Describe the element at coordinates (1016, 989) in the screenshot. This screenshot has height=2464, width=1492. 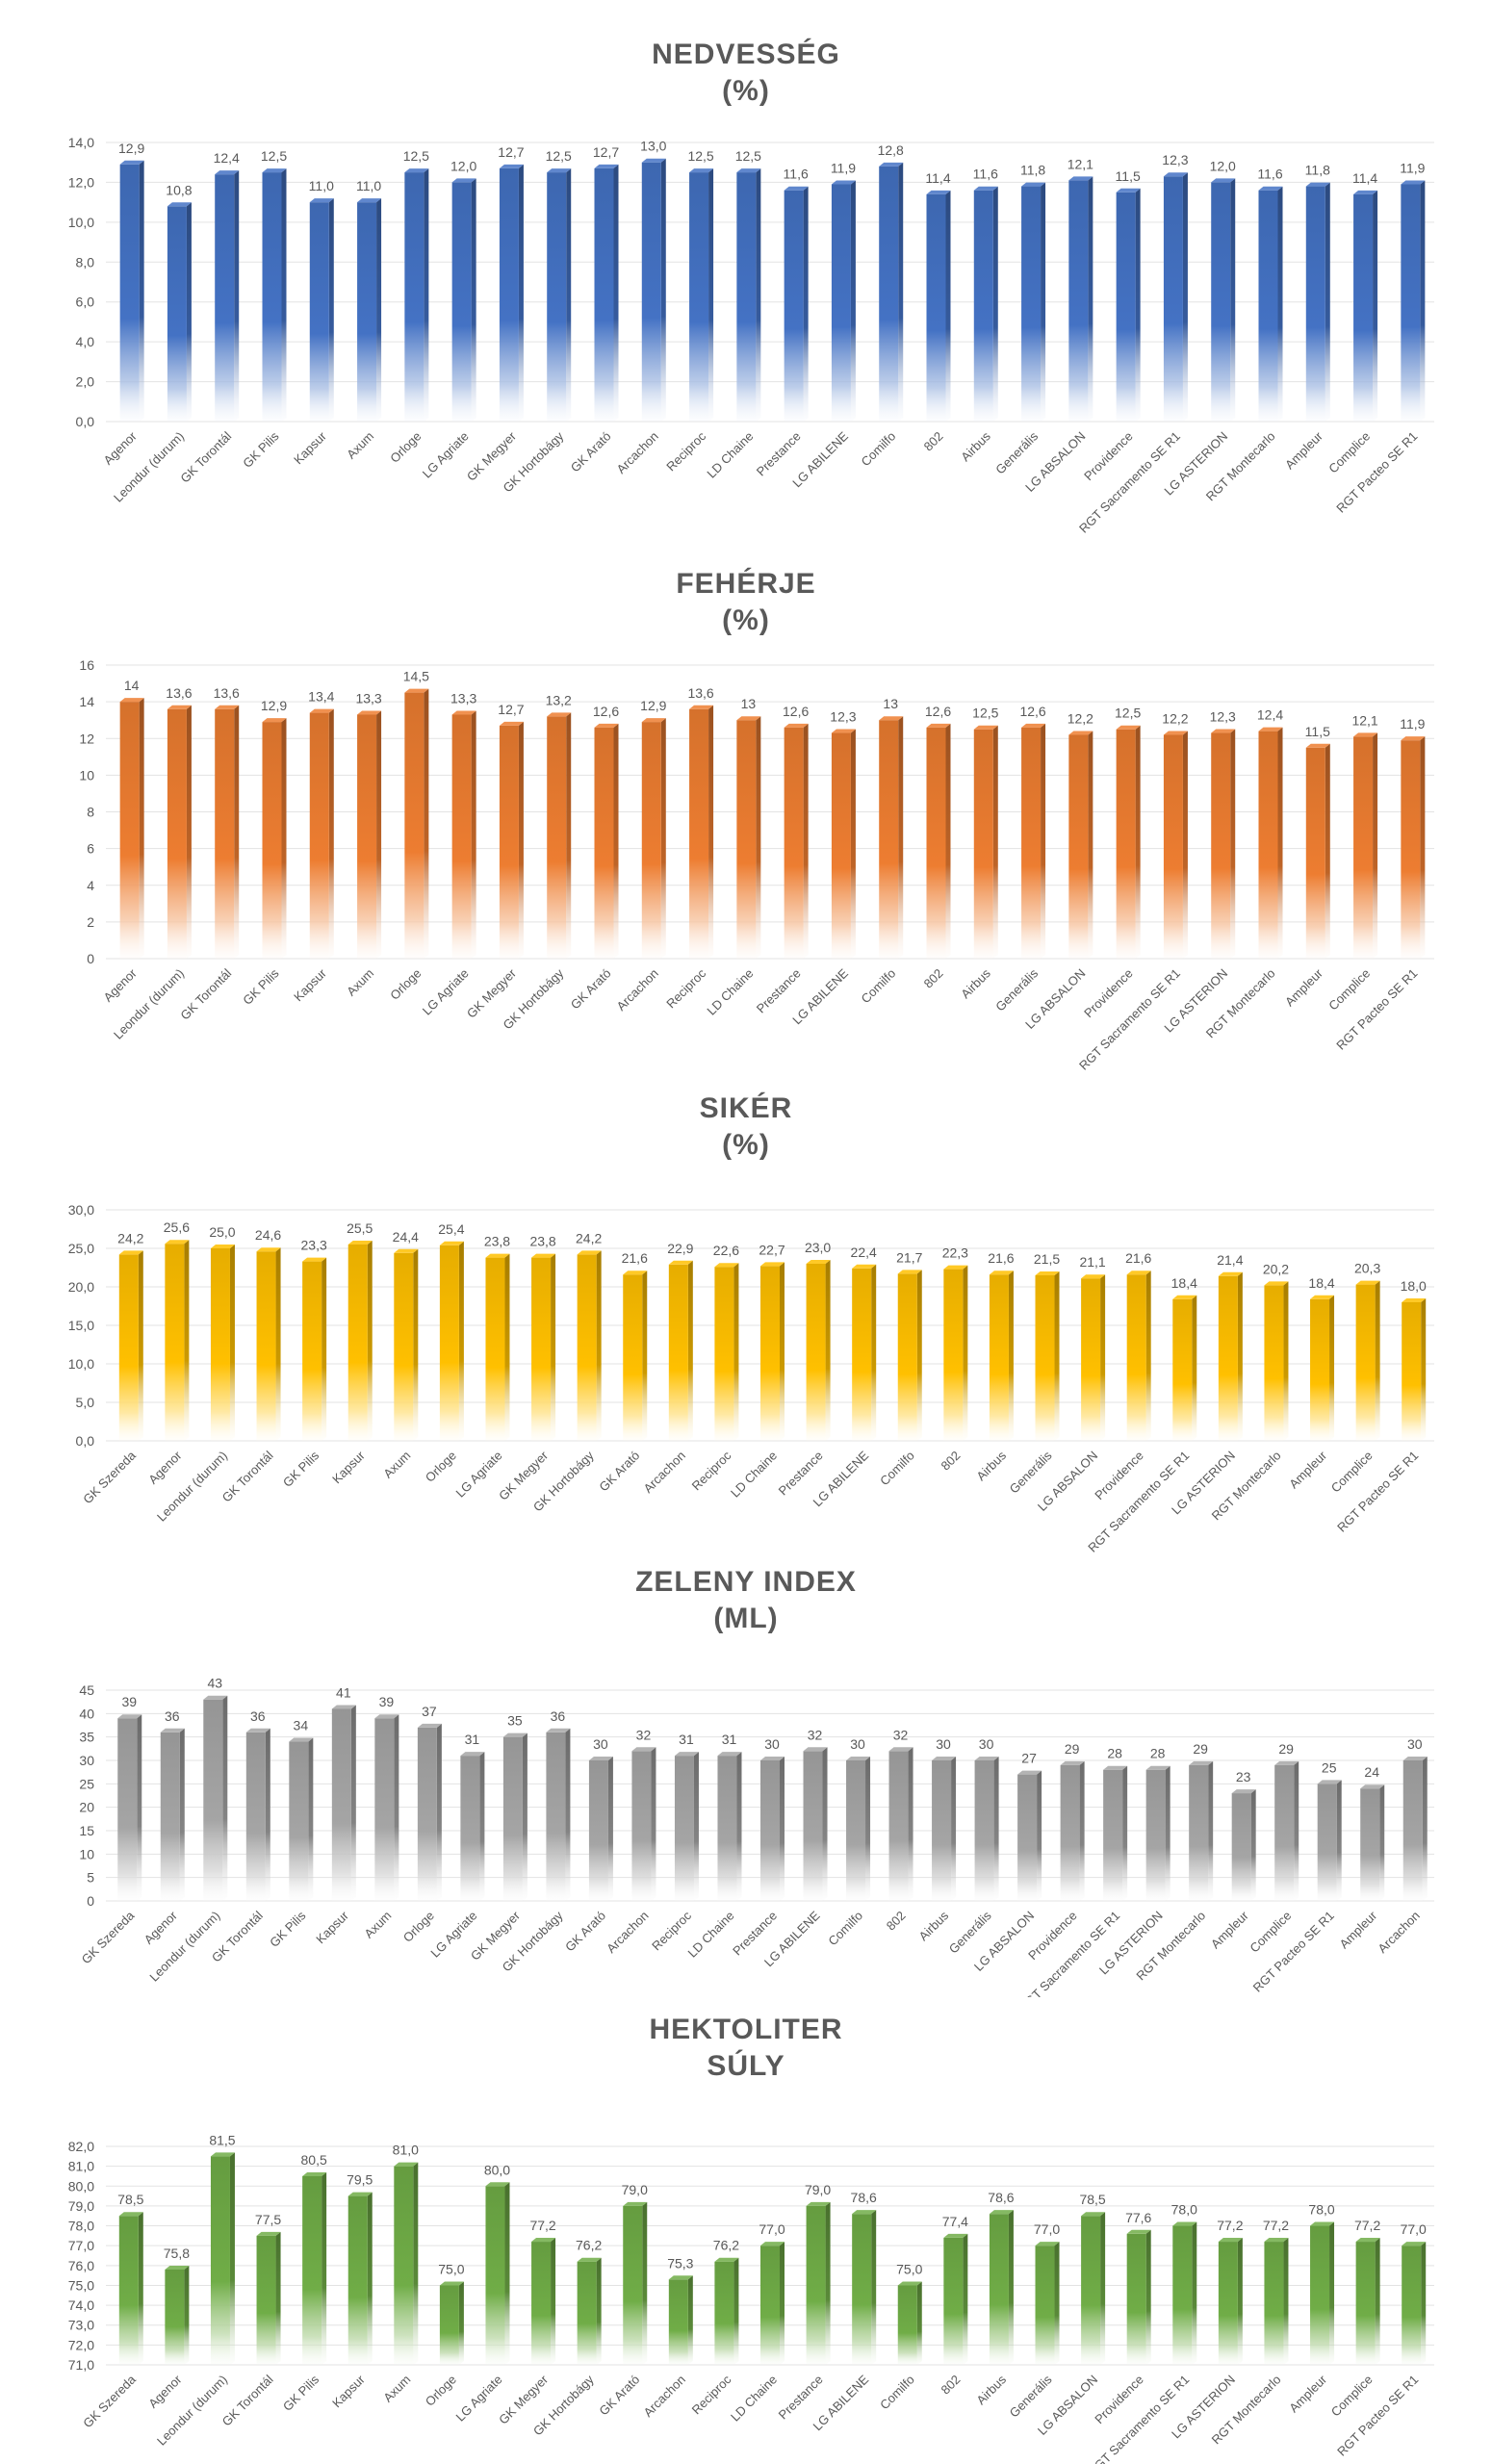
I see `x-tick-label: Generális` at that location.